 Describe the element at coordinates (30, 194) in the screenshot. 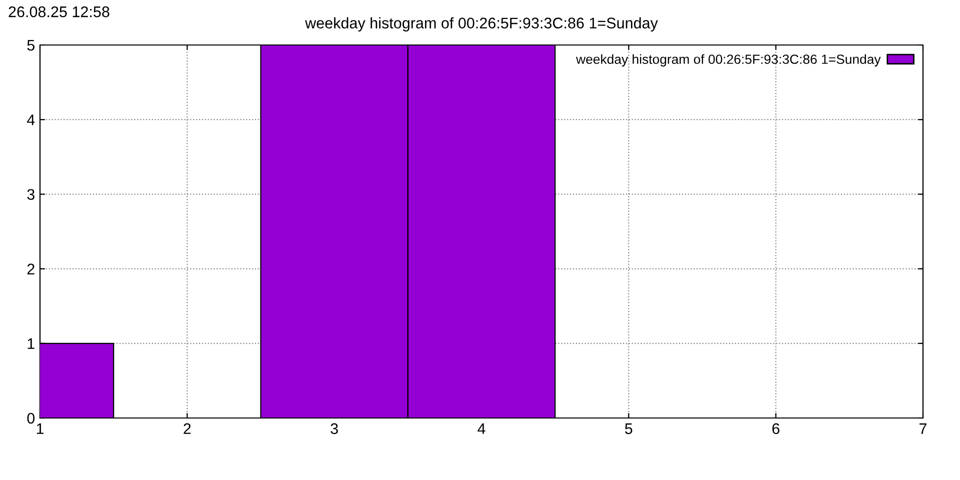

I see `y-tick-label: 3` at that location.